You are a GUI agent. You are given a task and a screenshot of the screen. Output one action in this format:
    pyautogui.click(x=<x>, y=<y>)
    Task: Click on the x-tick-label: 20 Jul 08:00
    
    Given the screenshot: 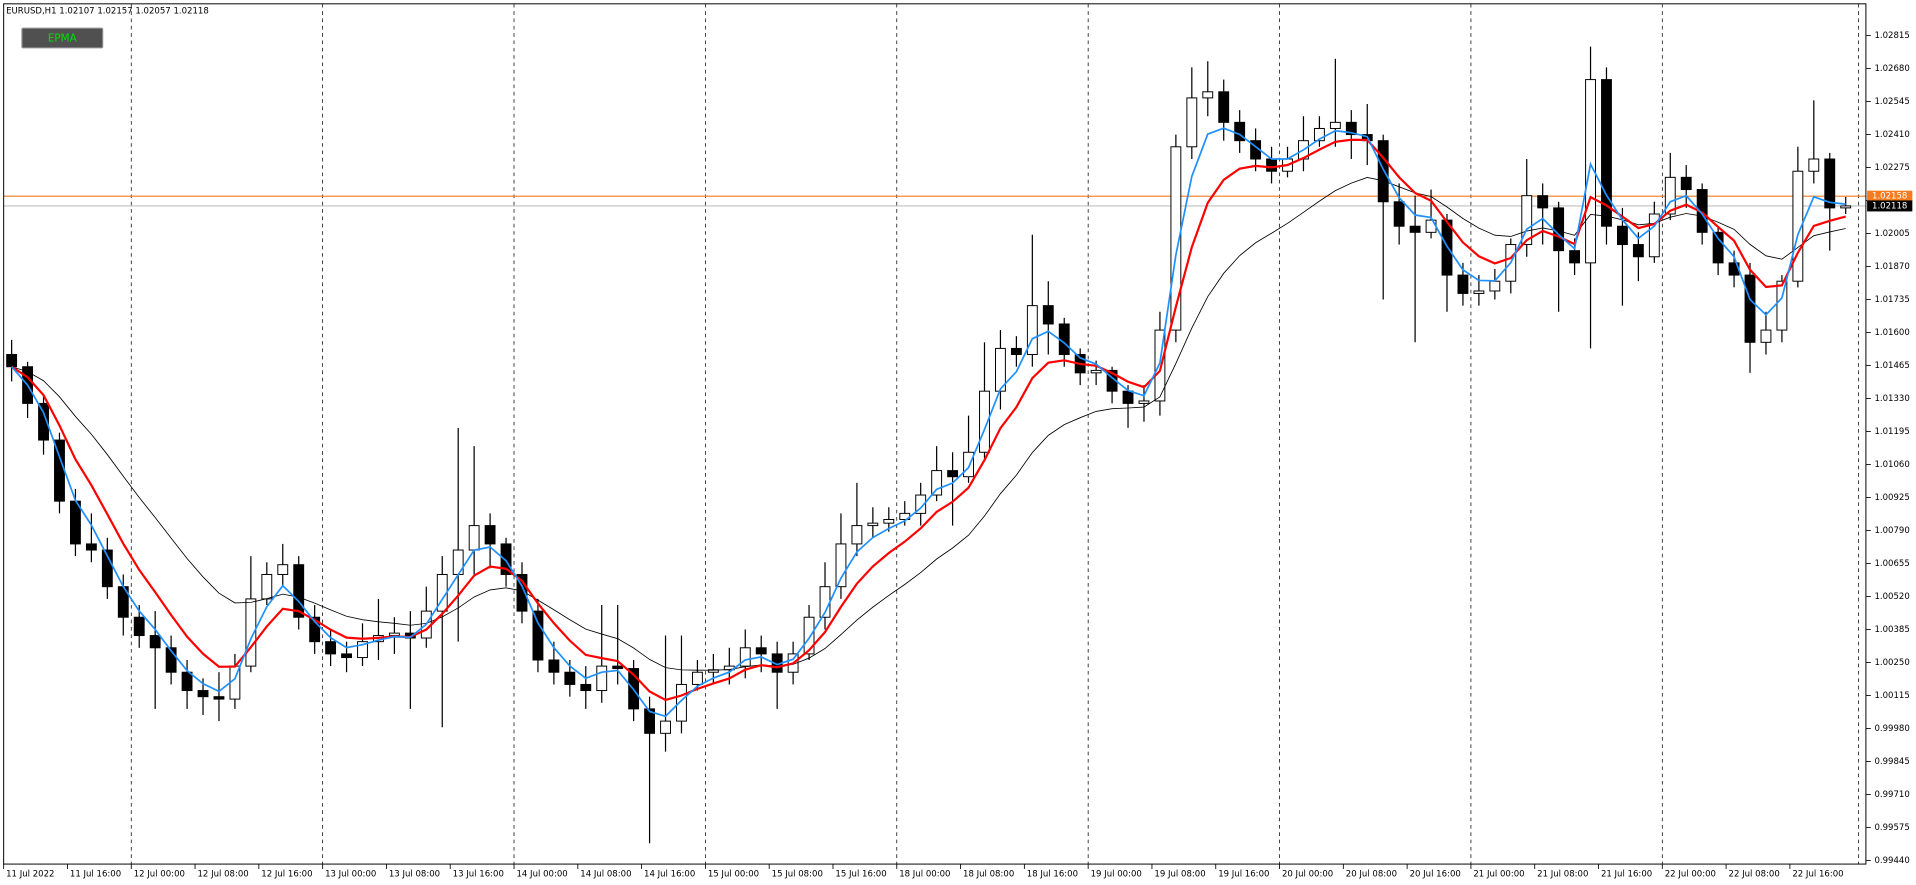 What is the action you would take?
    pyautogui.click(x=1371, y=874)
    